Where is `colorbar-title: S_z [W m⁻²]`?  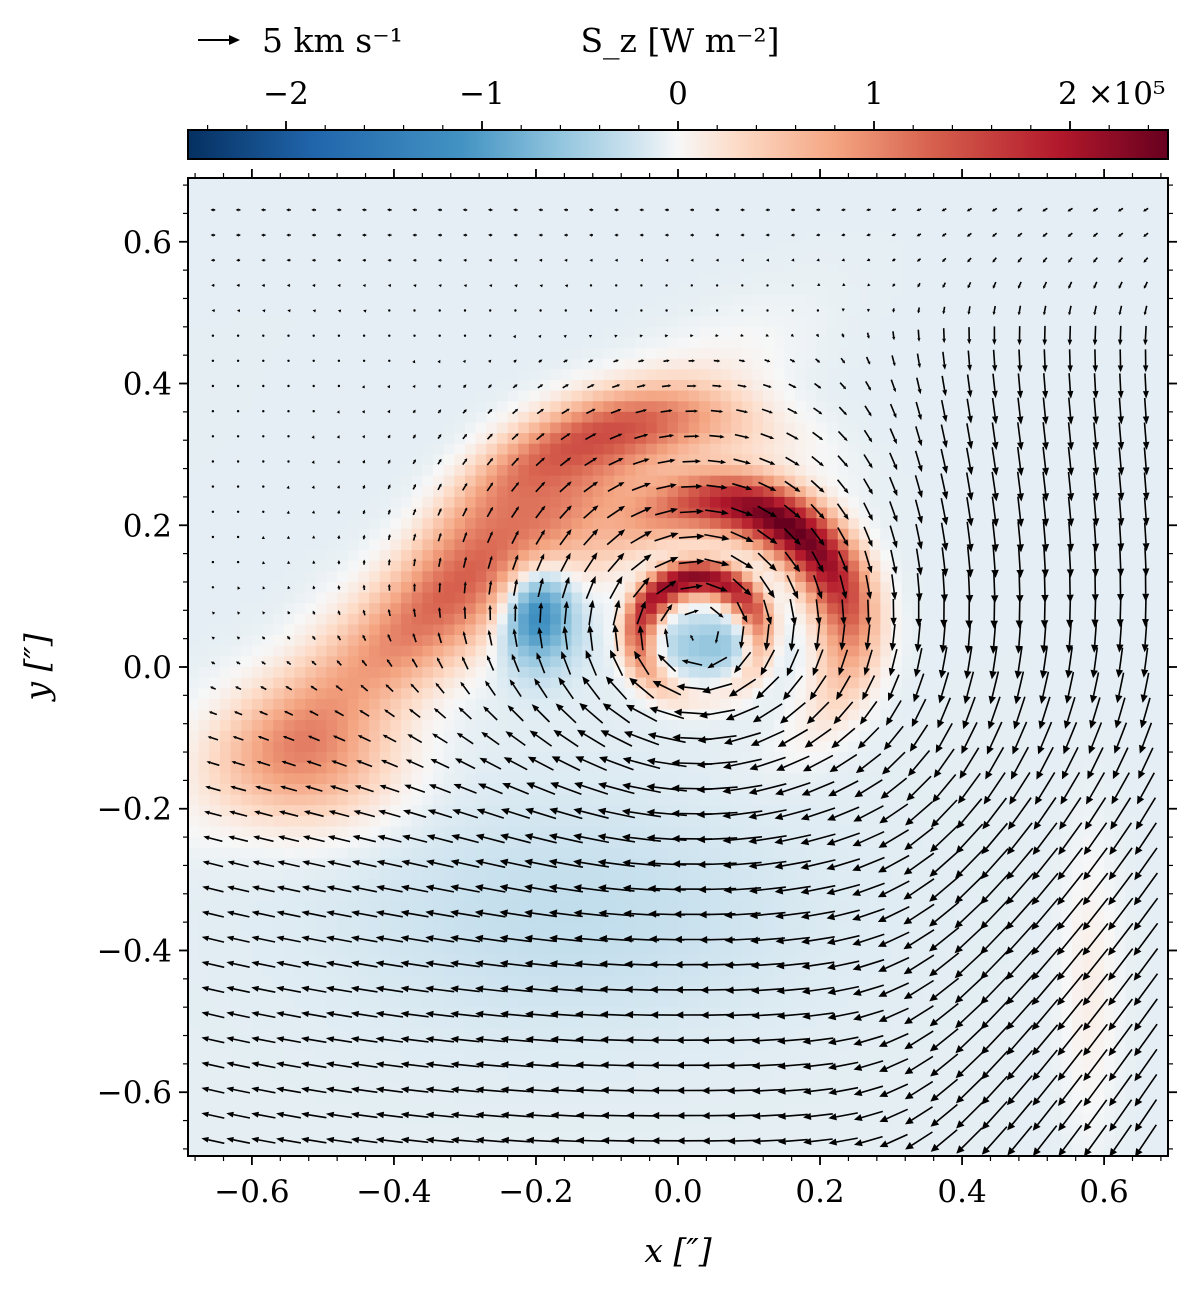 colorbar-title: S_z [W m⁻²] is located at coordinates (679, 41).